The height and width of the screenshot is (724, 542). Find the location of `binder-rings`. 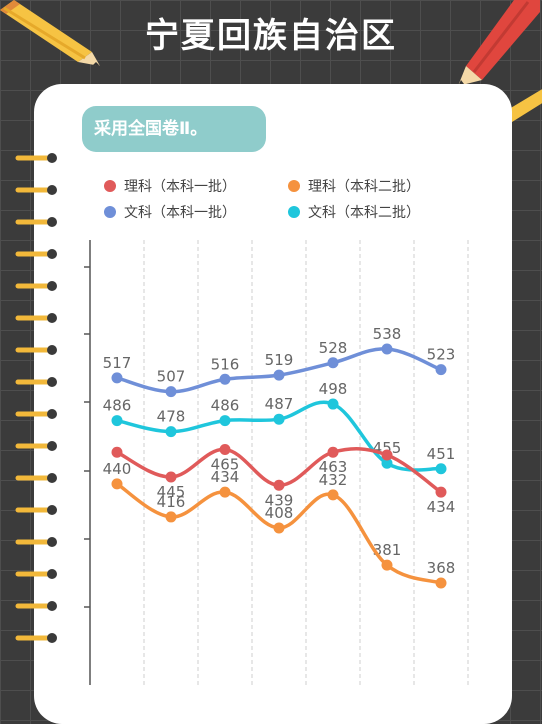

binder-rings is located at coordinates (36, 398).